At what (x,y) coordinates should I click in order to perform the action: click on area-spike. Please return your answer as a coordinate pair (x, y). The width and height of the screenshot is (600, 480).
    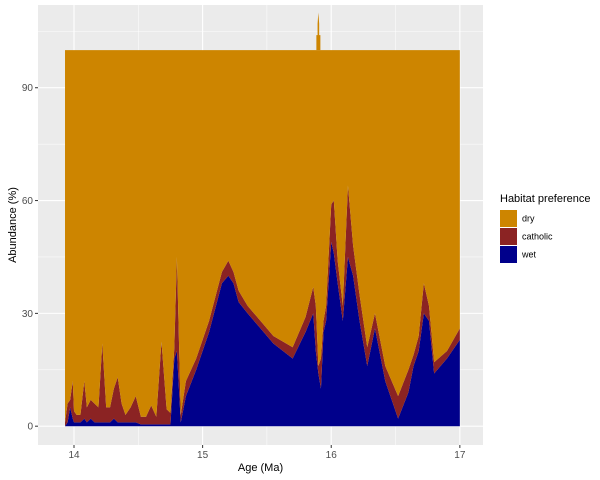
    Looking at the image, I should click on (318, 31).